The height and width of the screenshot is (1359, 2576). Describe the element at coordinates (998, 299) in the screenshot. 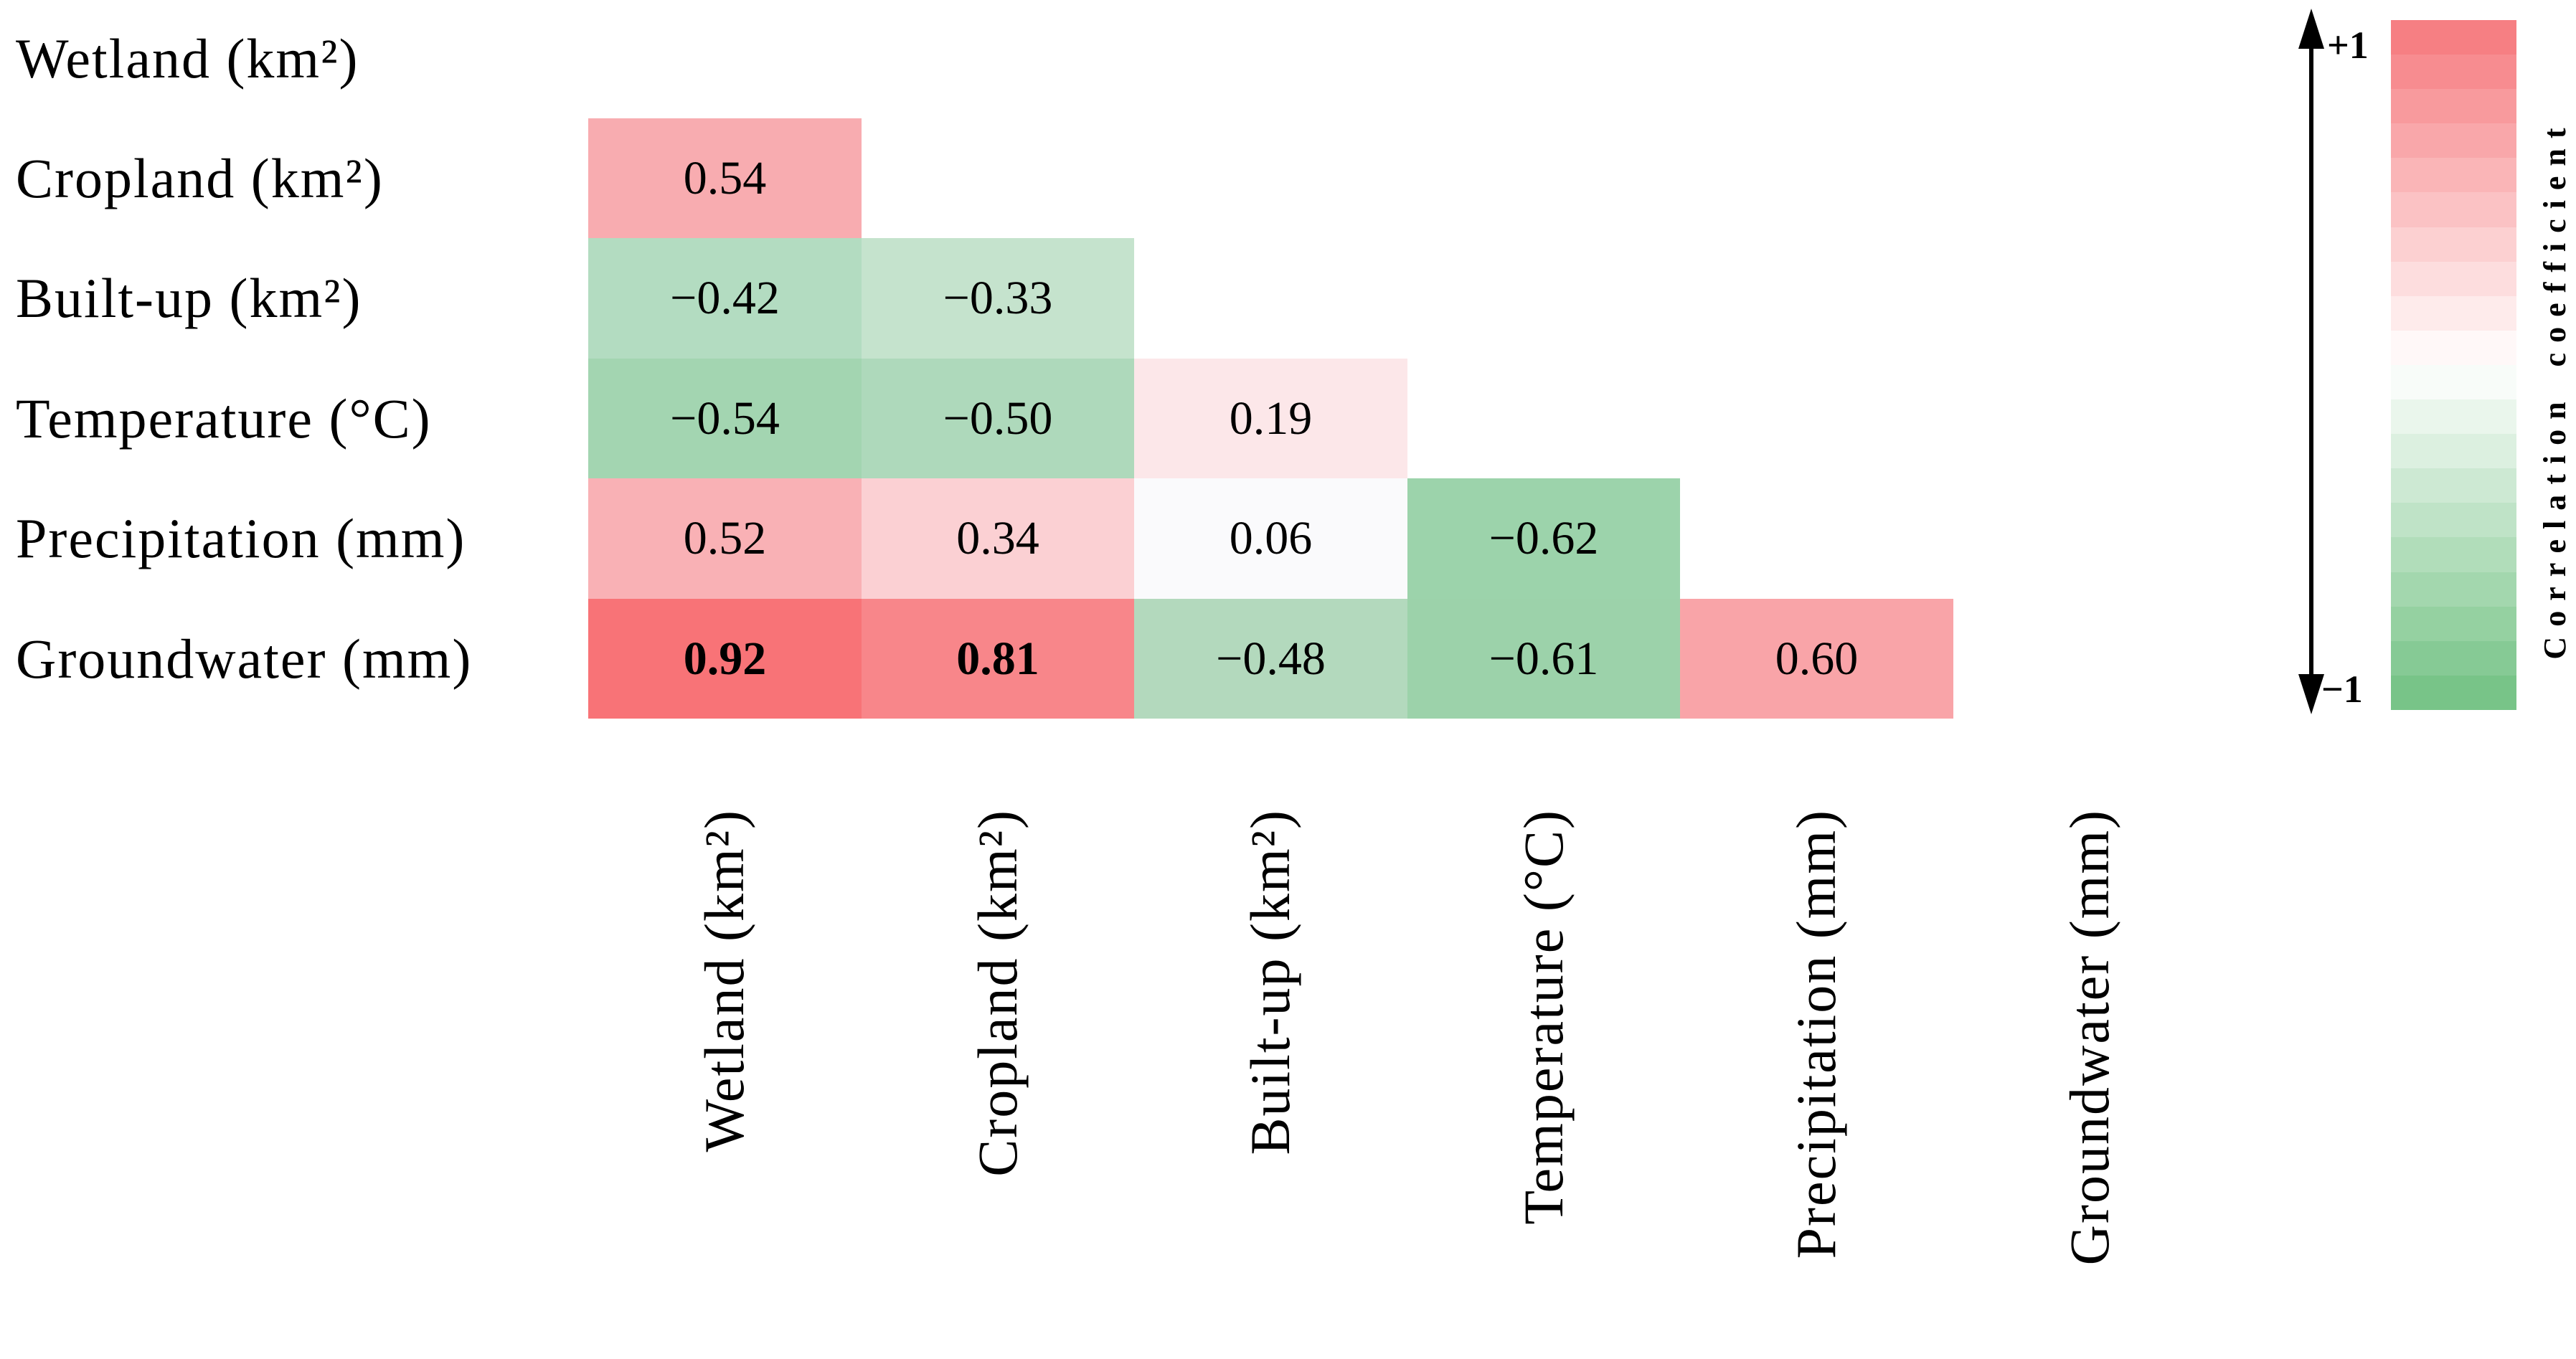

I see `matrix-cell: −0.33` at that location.